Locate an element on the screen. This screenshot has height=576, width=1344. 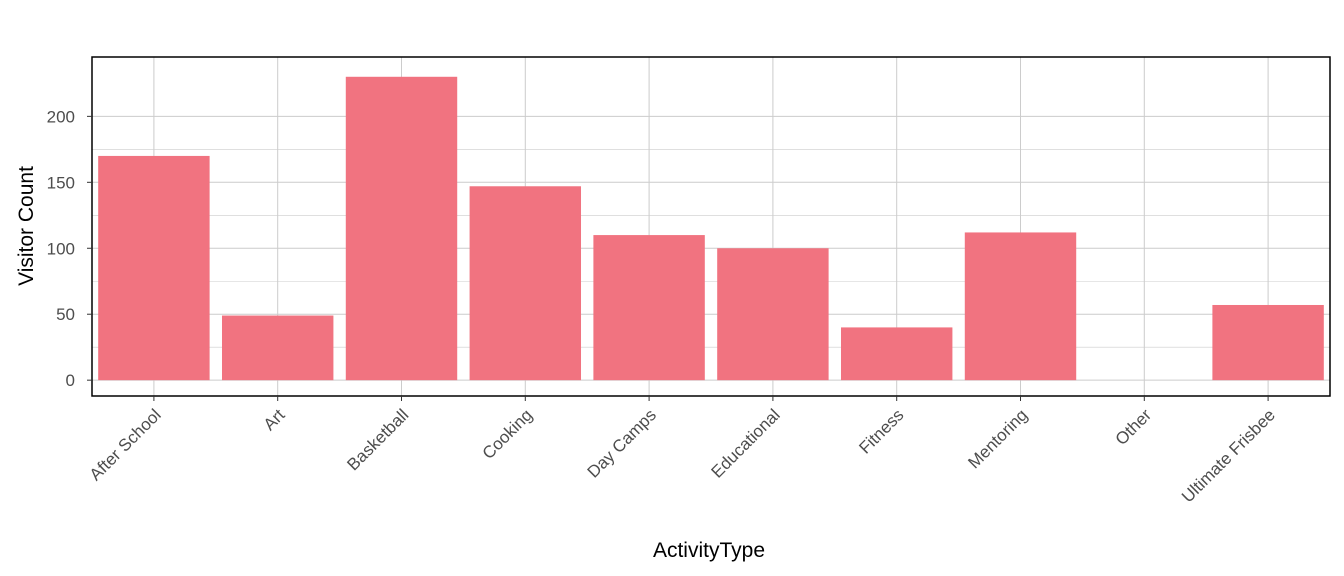
x-tick-label: Educational is located at coordinates (745, 443).